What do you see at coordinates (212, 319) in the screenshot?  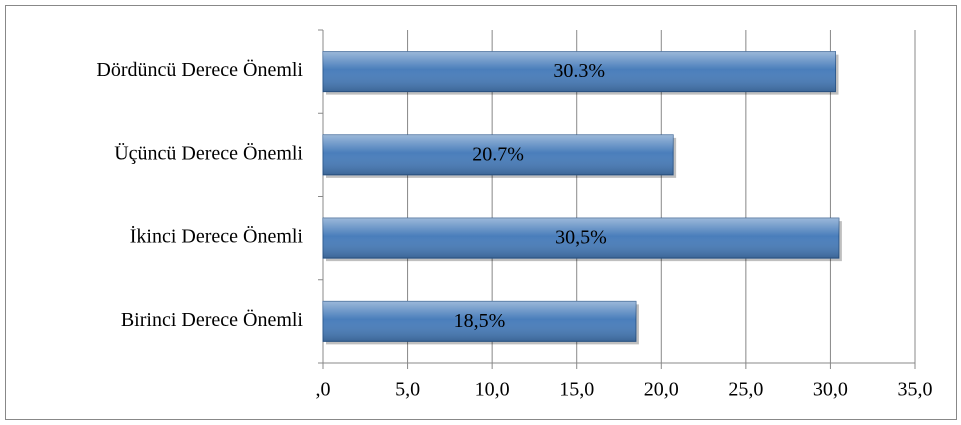 I see `y-tick-label: Birinci Derece Önemli` at bounding box center [212, 319].